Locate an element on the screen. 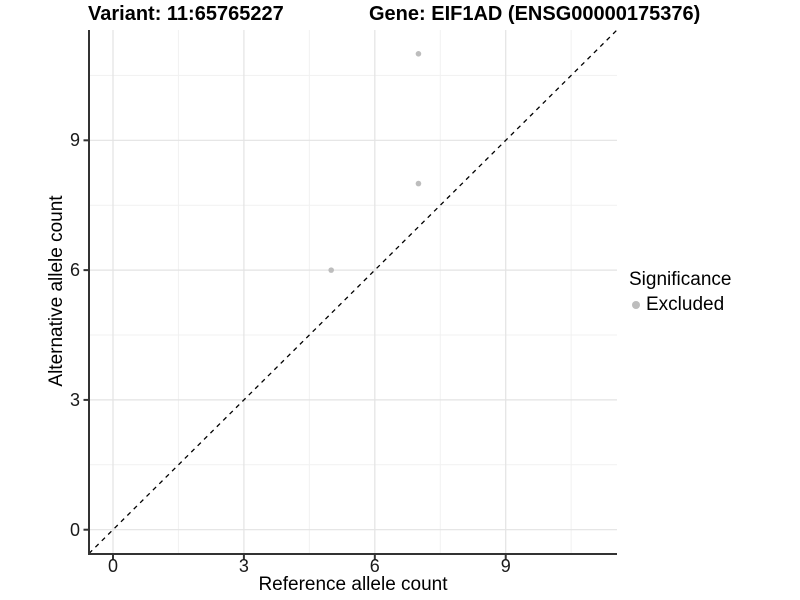  y-tick-label: 3 is located at coordinates (74, 399).